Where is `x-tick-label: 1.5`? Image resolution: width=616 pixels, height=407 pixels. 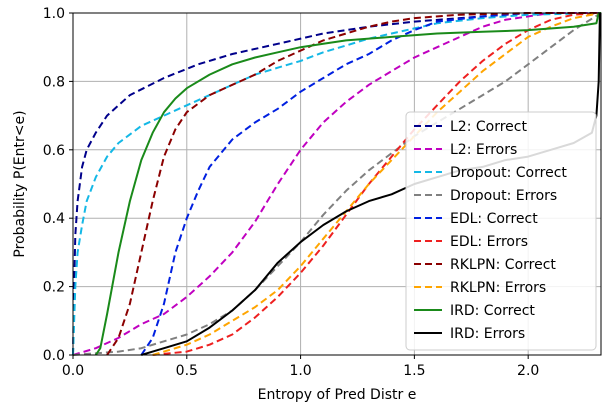
x-tick-label: 1.5 is located at coordinates (414, 371).